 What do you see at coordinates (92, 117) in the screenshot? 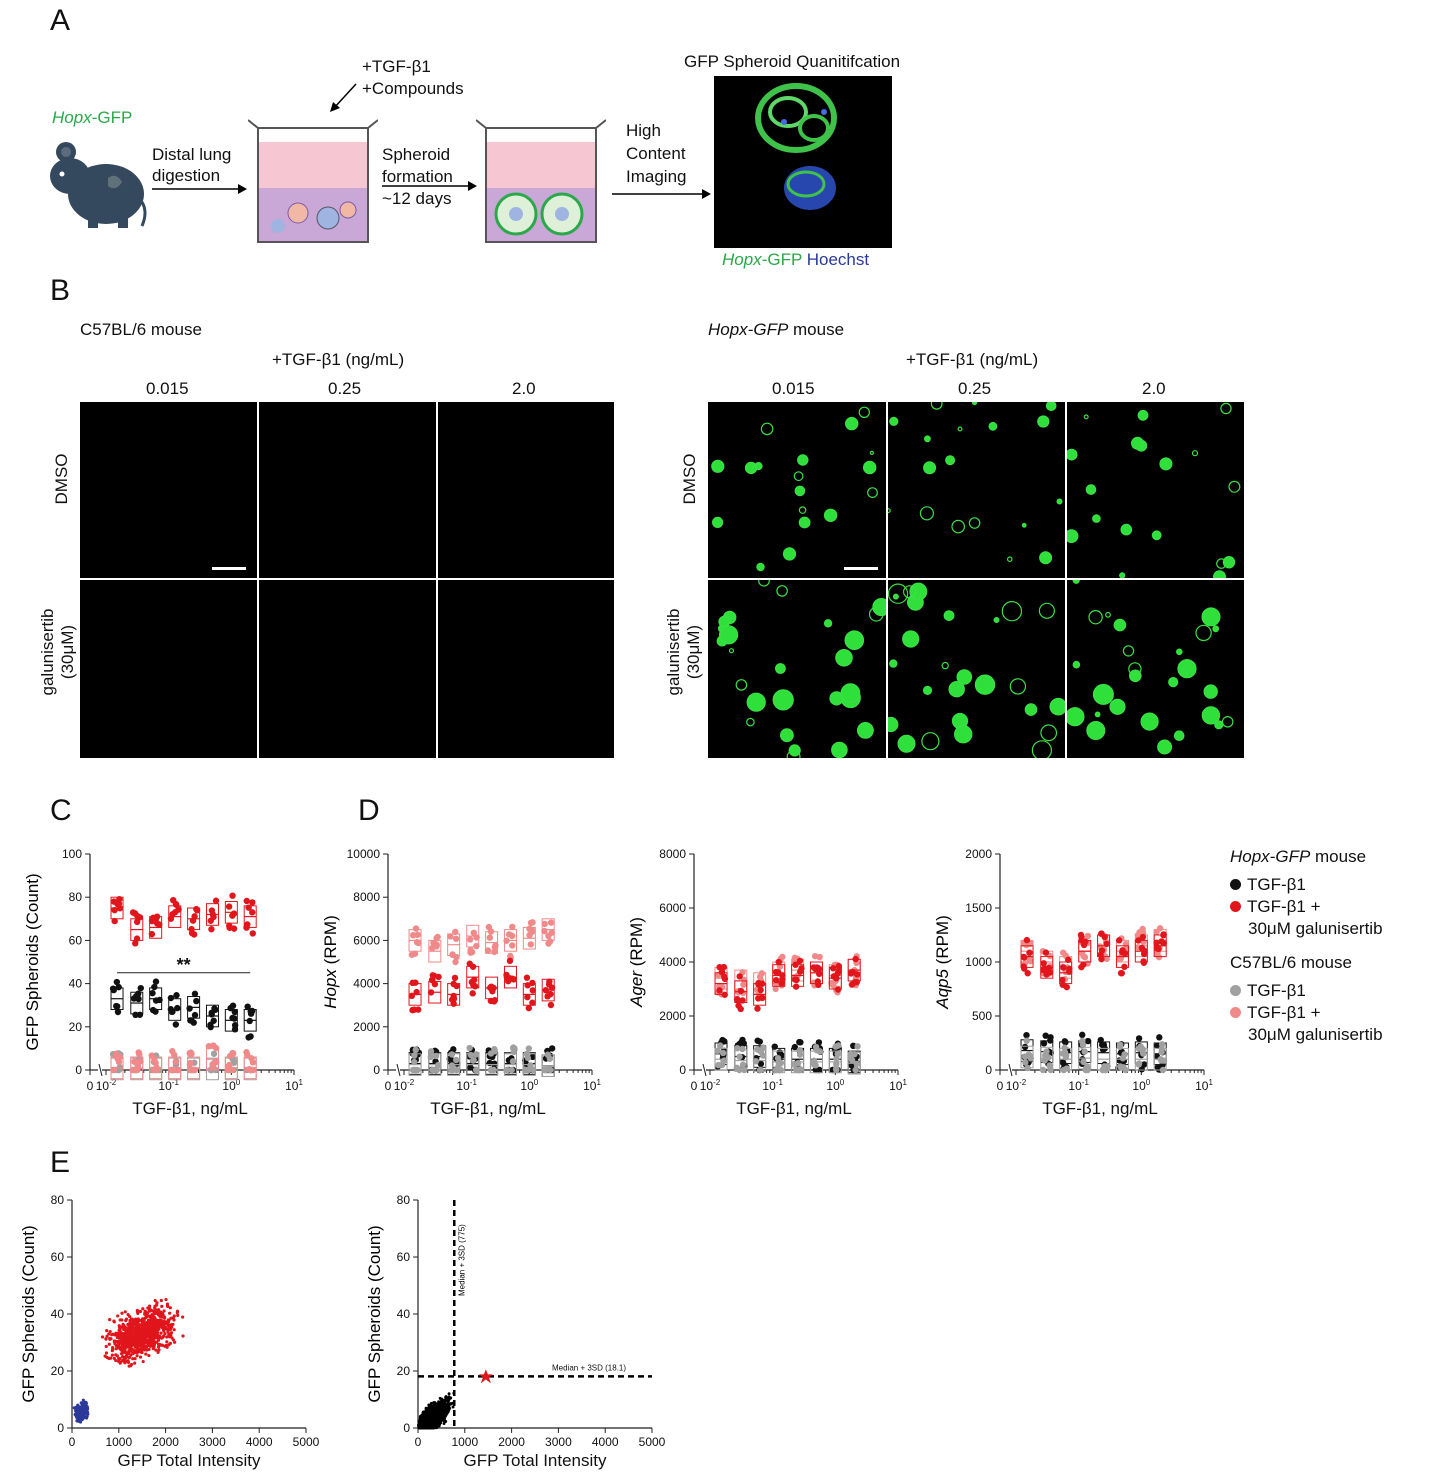
I see `mouse-label: Hopx-GFP` at bounding box center [92, 117].